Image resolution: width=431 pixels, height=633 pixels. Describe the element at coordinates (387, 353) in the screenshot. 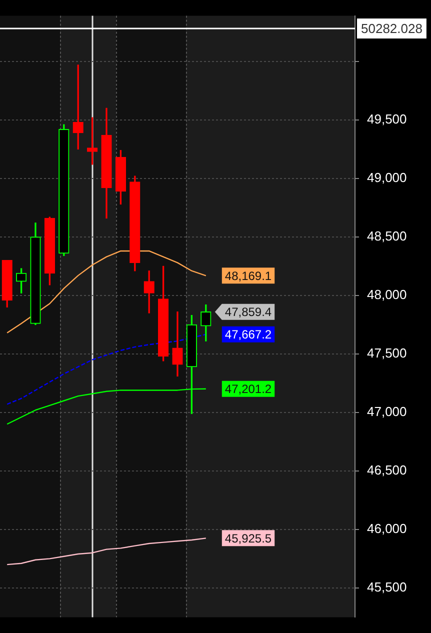

I see `y-tick-label: 47,500` at that location.